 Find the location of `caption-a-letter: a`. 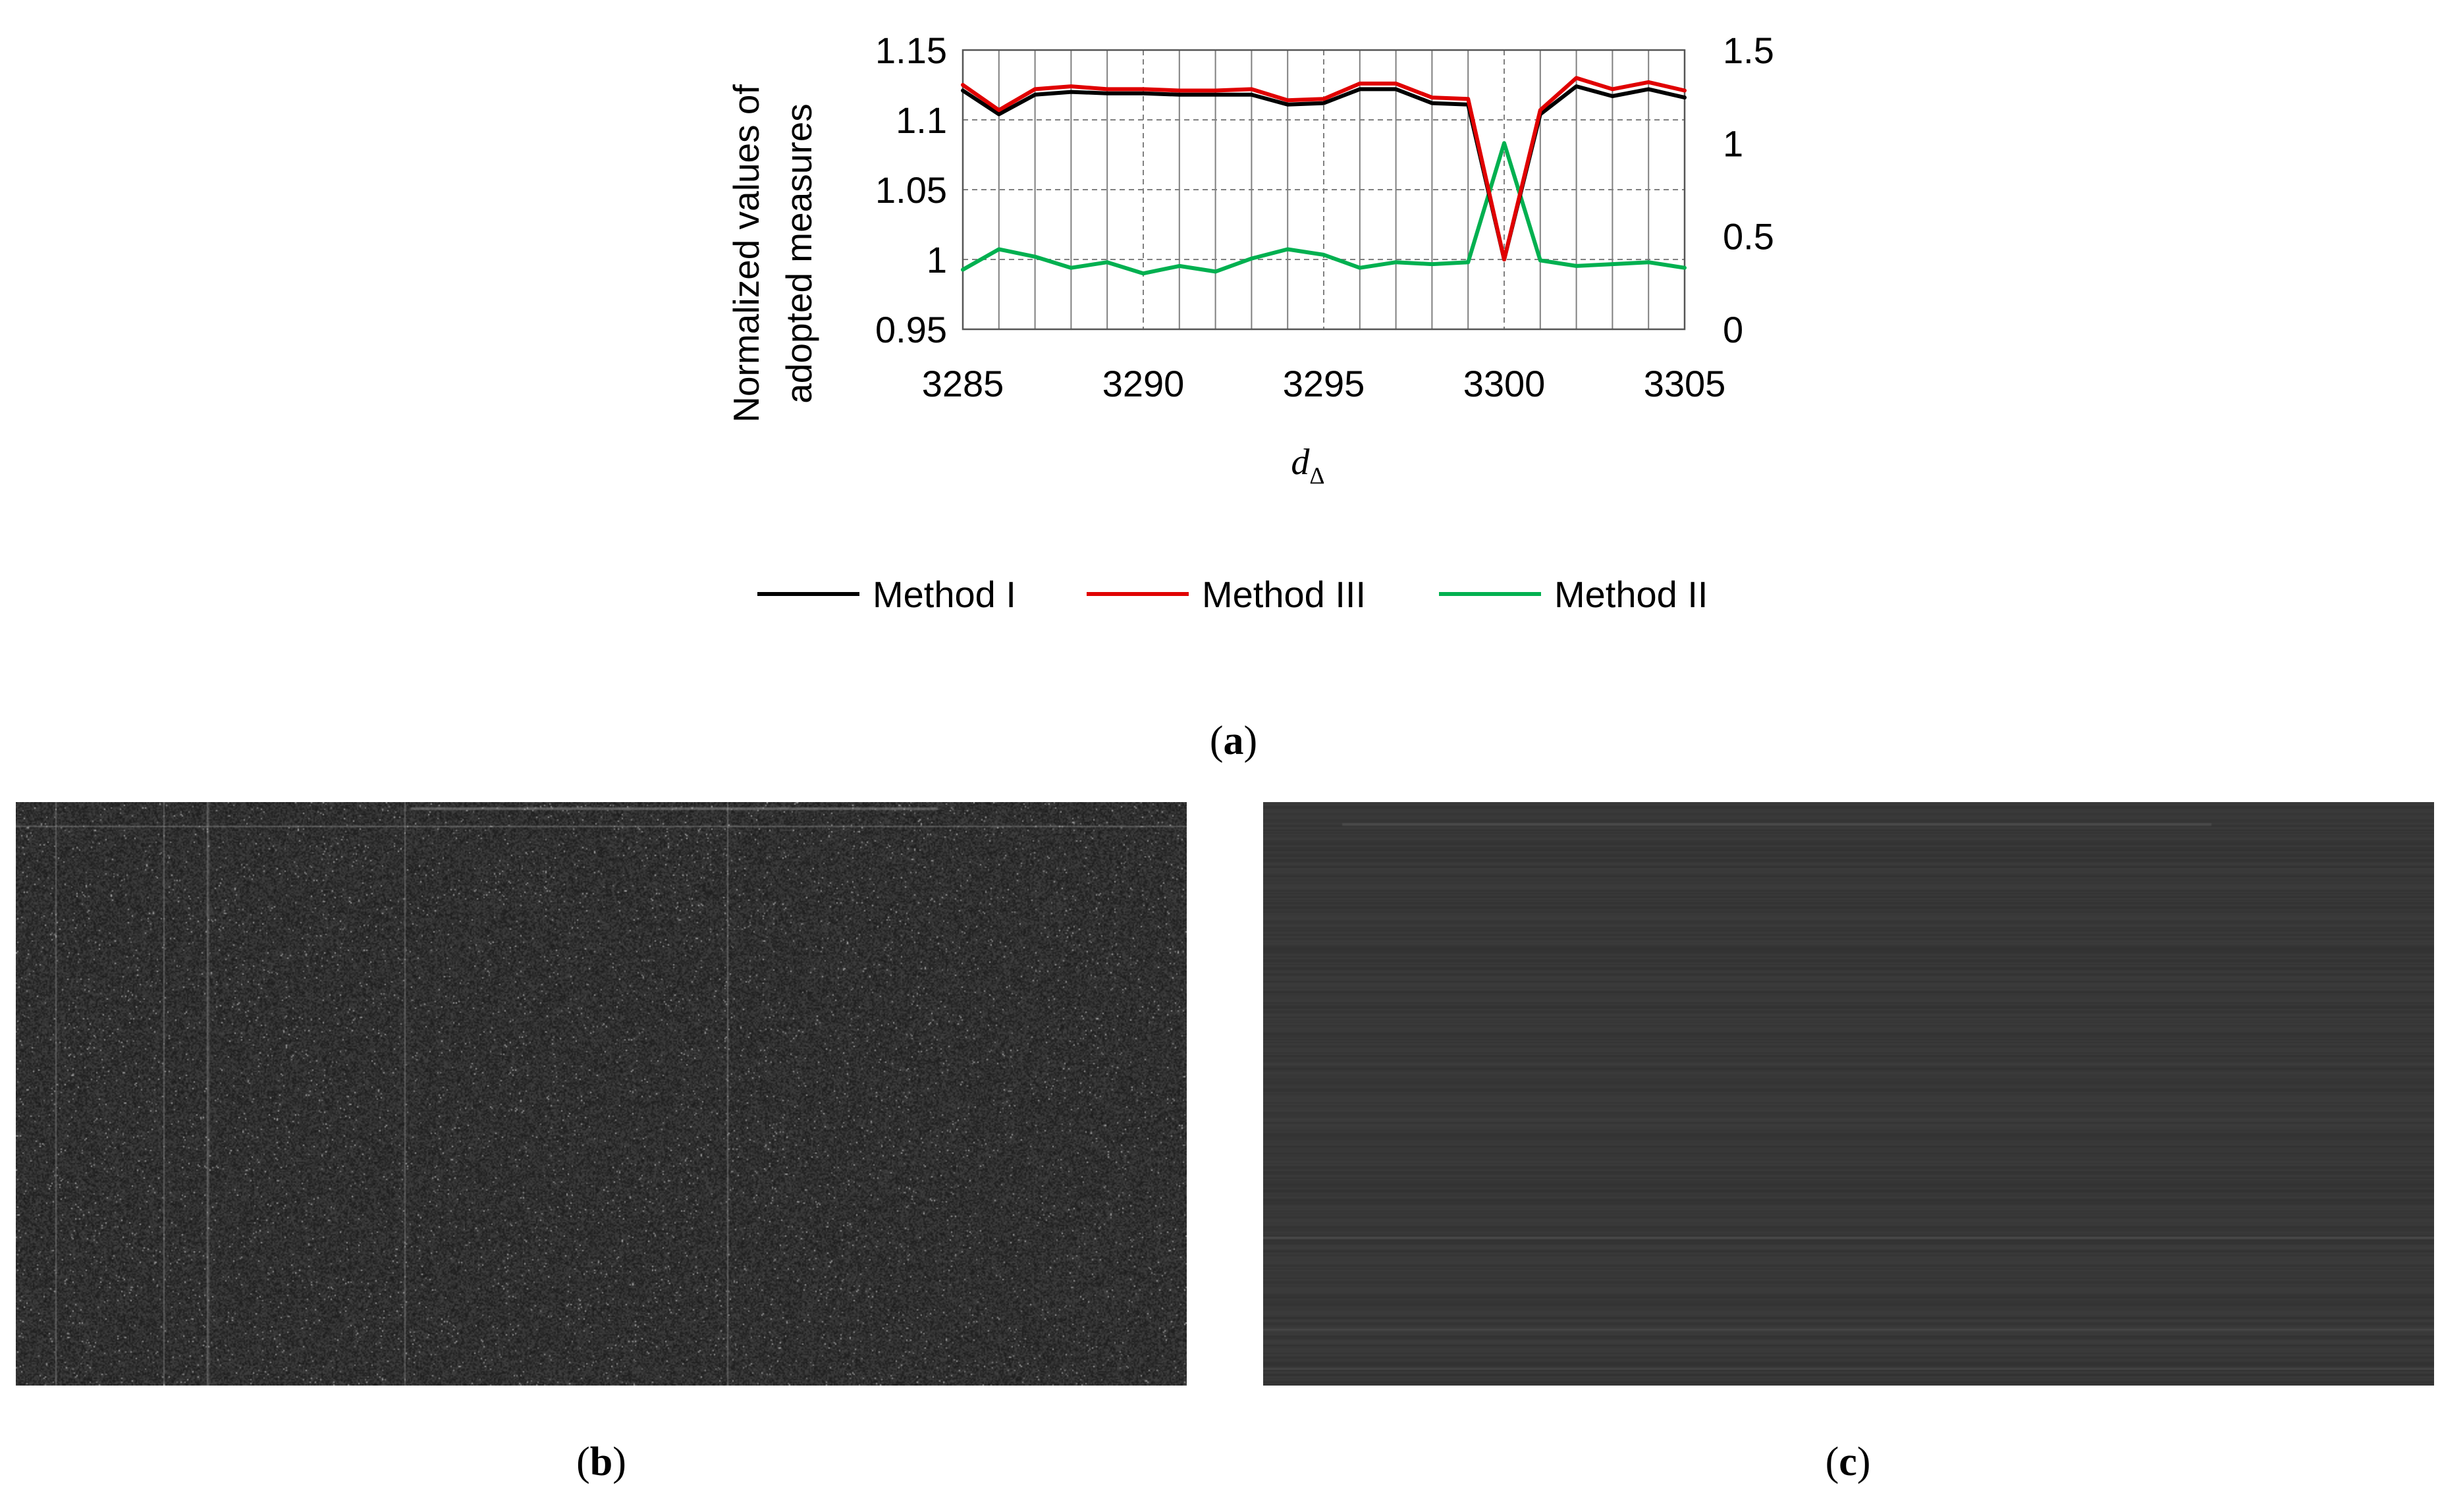

caption-a-letter: a is located at coordinates (1233, 741).